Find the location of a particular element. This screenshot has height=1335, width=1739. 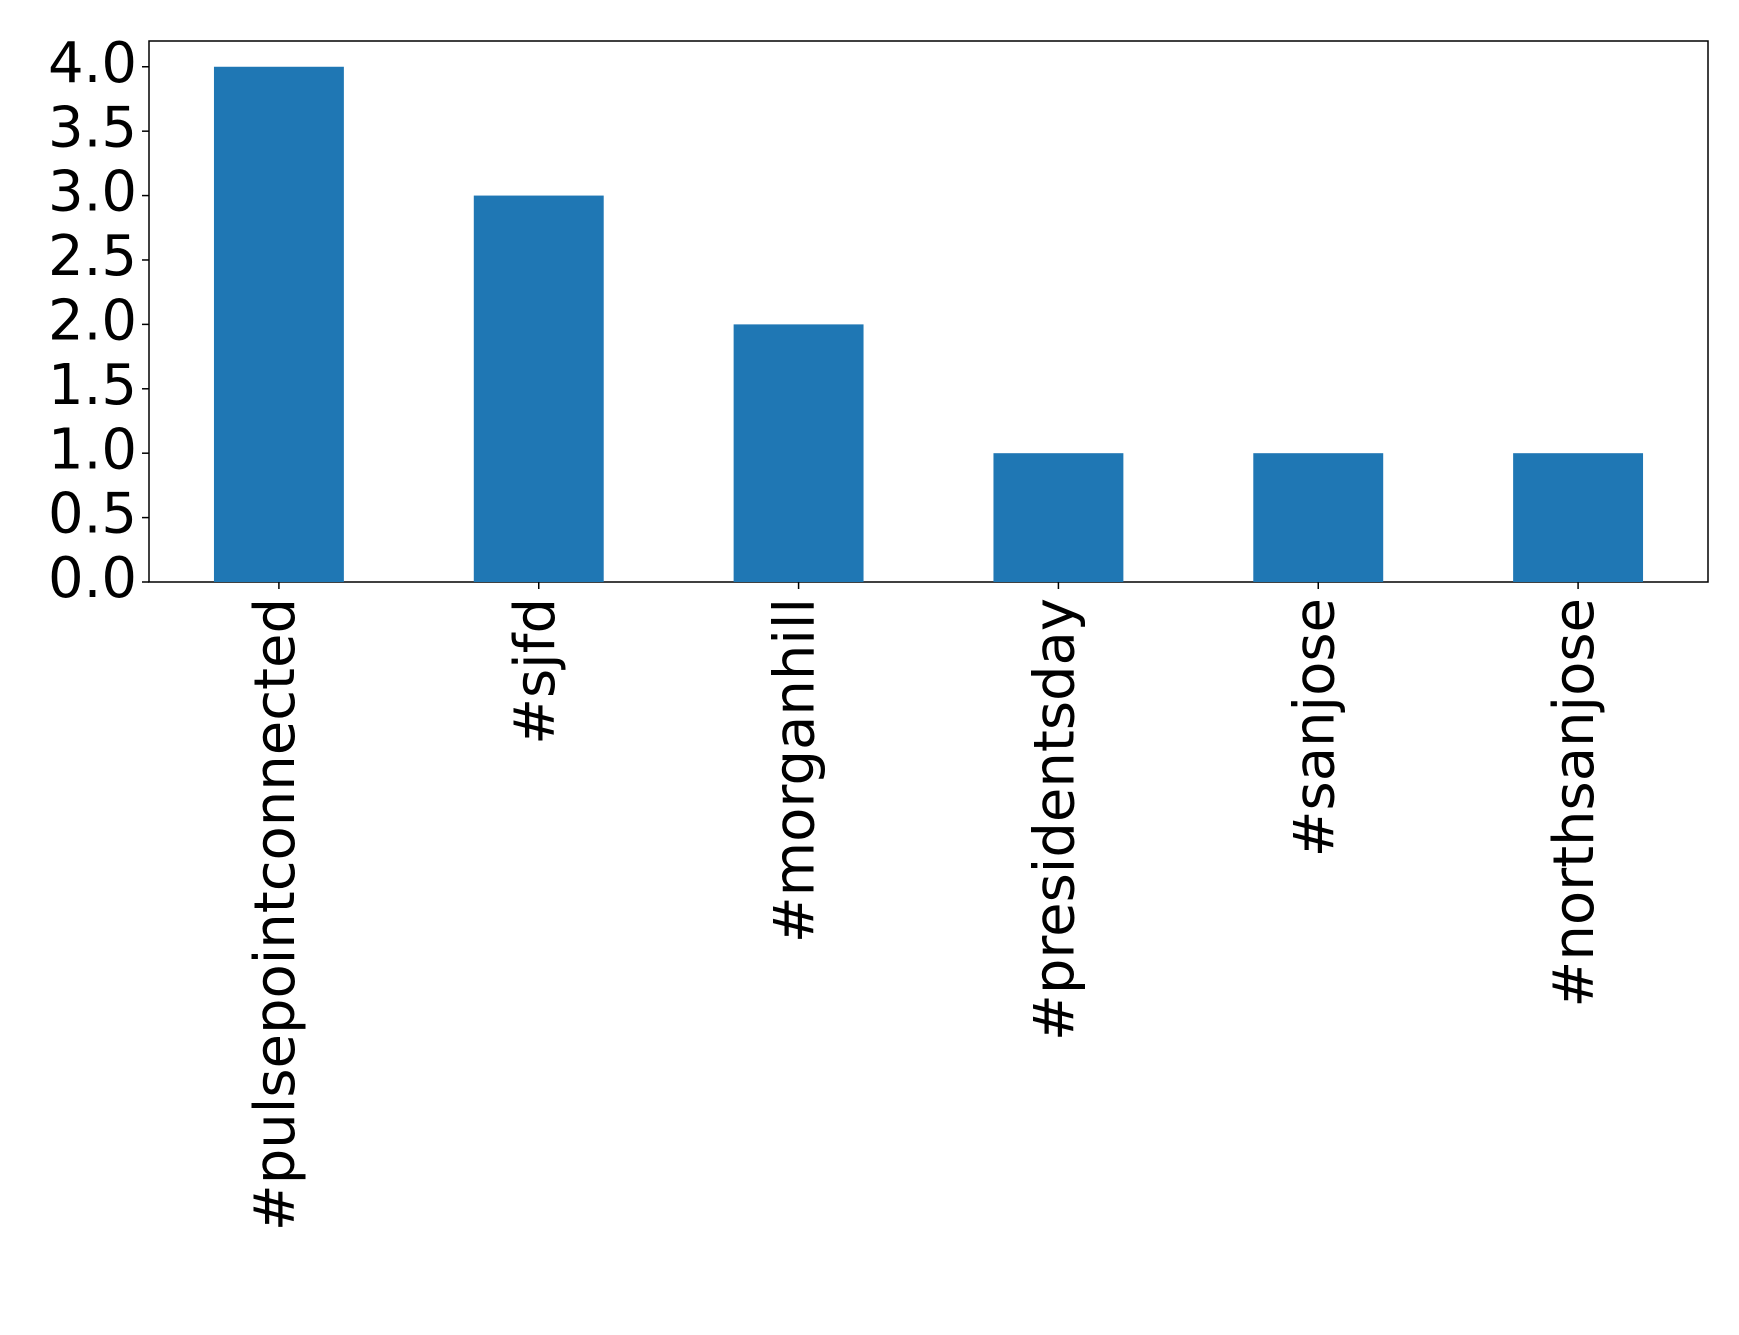

y-tick-label: 2.5 is located at coordinates (92, 256).